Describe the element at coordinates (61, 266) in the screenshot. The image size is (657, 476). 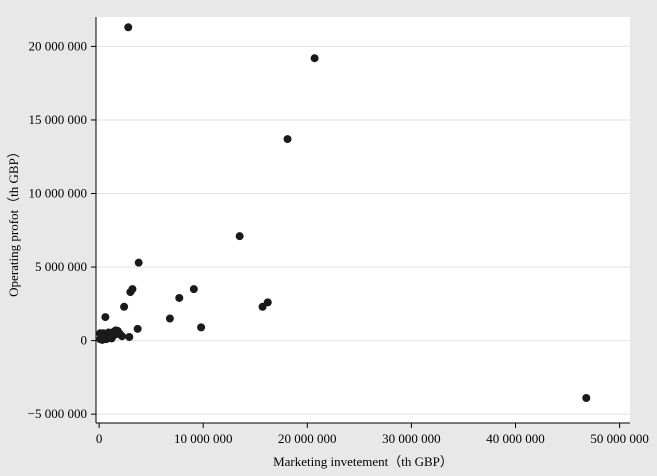
I see `y-tick-label: 5 000 000` at that location.